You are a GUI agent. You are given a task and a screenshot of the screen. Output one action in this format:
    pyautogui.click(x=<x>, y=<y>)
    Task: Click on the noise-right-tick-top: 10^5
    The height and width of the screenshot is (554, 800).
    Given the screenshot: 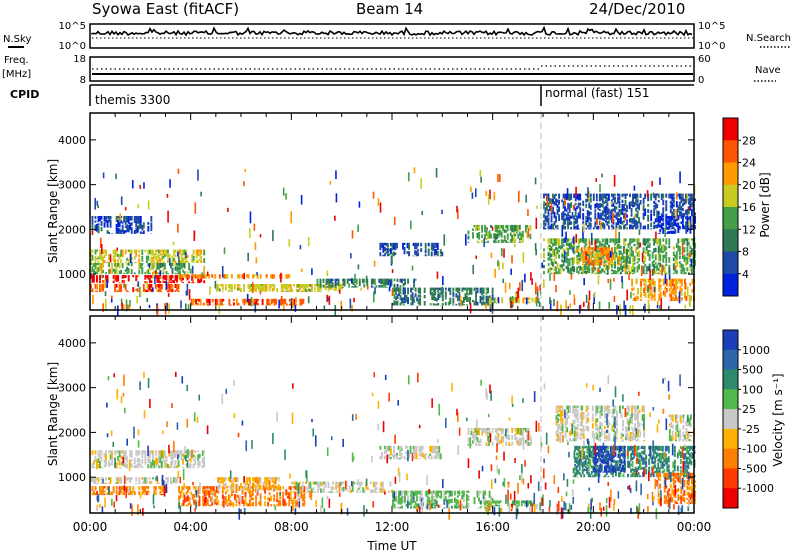 What is the action you would take?
    pyautogui.click(x=711, y=26)
    